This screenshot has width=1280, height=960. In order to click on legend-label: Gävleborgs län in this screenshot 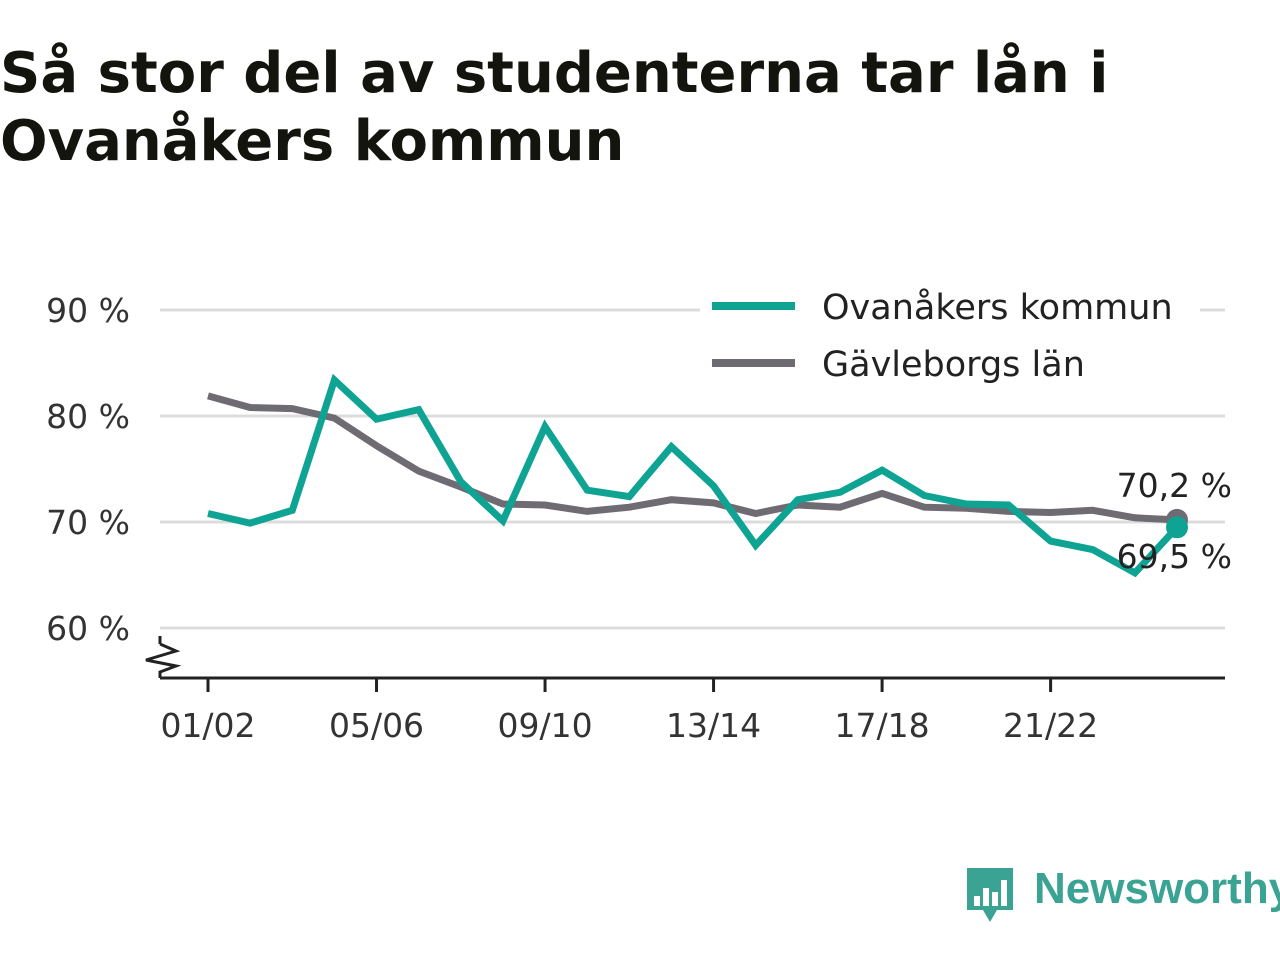, I will do `click(953, 365)`.